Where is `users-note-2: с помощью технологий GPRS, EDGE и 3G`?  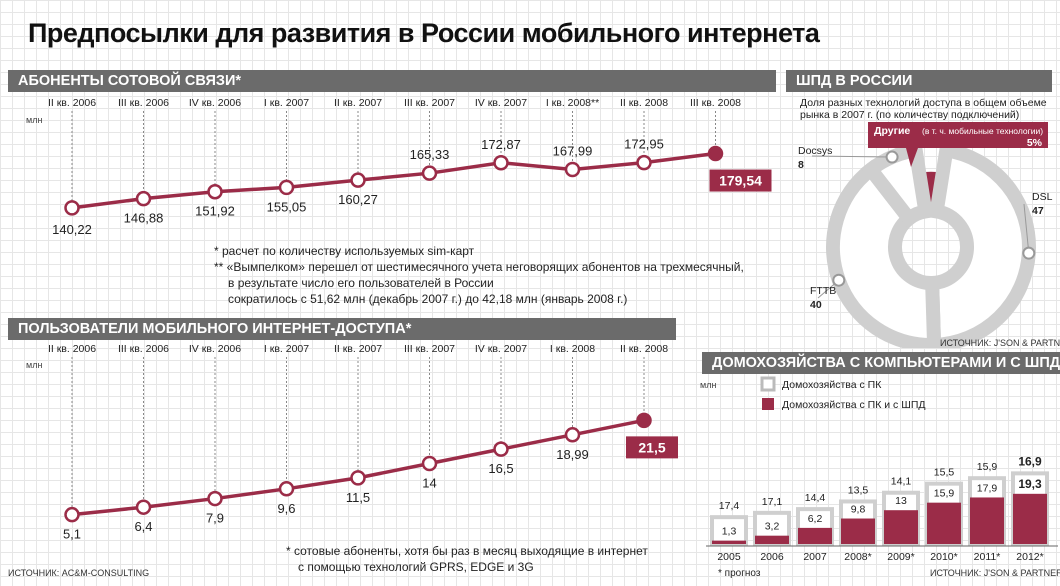
users-note-2: с помощью технологий GPRS, EDGE и 3G is located at coordinates (416, 567).